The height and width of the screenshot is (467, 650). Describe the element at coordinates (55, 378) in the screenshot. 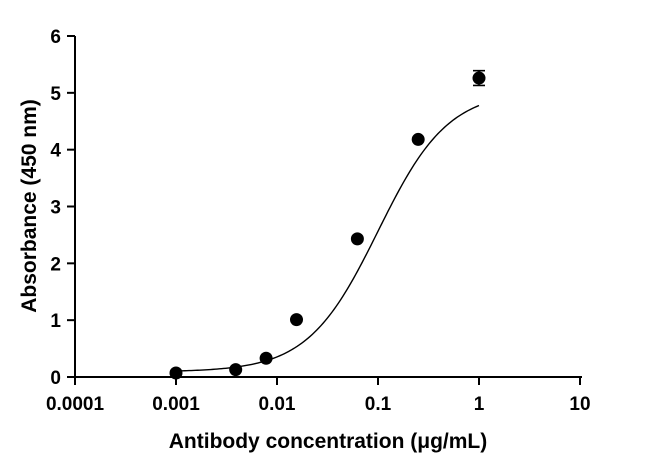

I see `y-tick-label: 0` at that location.